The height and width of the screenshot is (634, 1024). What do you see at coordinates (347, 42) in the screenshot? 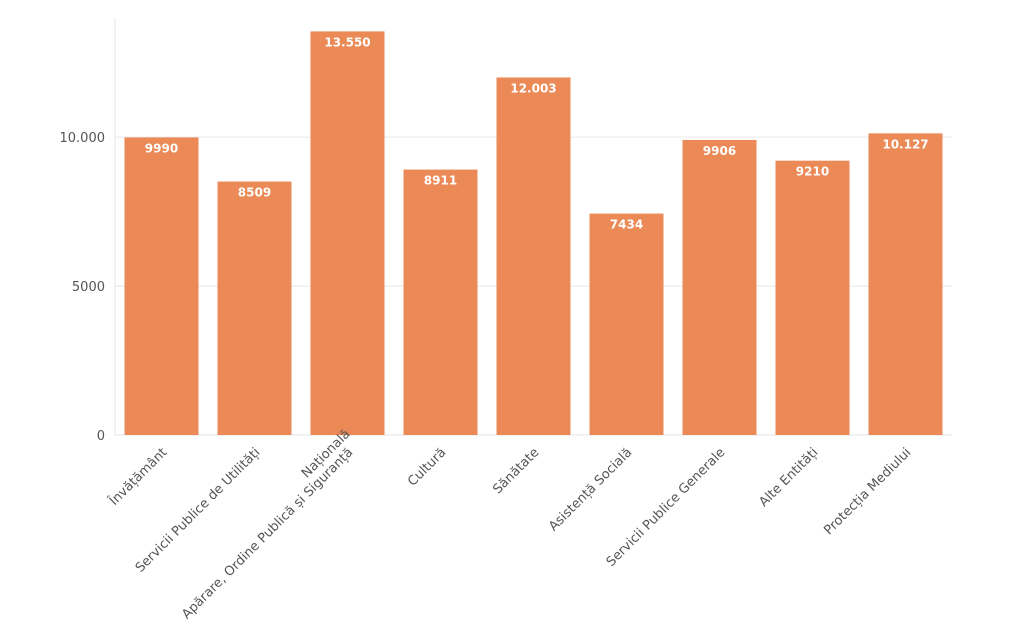
I see `value-label: 13.550` at bounding box center [347, 42].